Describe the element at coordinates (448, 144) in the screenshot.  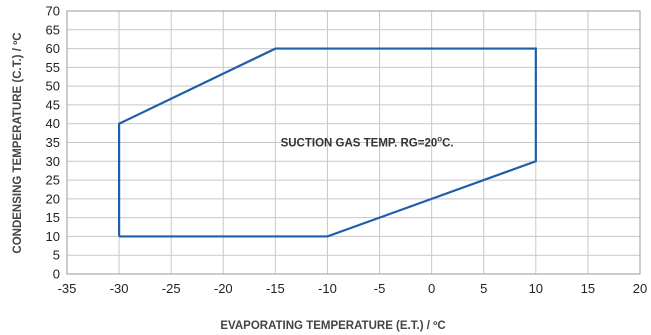
I see `annotation-suffix: C.` at that location.